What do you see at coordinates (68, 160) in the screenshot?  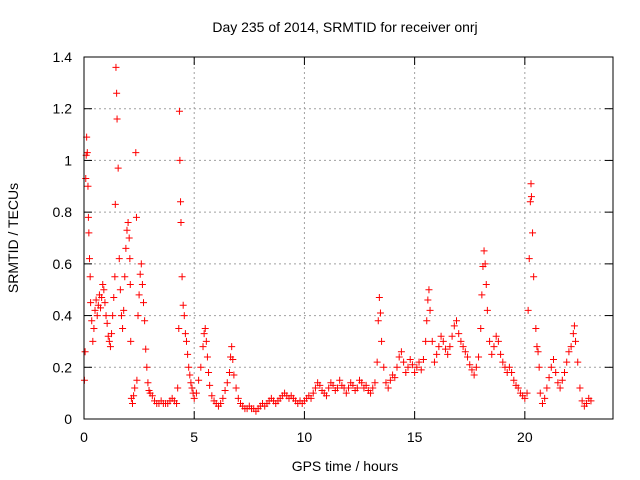 I see `y-tick-label: 1` at bounding box center [68, 160].